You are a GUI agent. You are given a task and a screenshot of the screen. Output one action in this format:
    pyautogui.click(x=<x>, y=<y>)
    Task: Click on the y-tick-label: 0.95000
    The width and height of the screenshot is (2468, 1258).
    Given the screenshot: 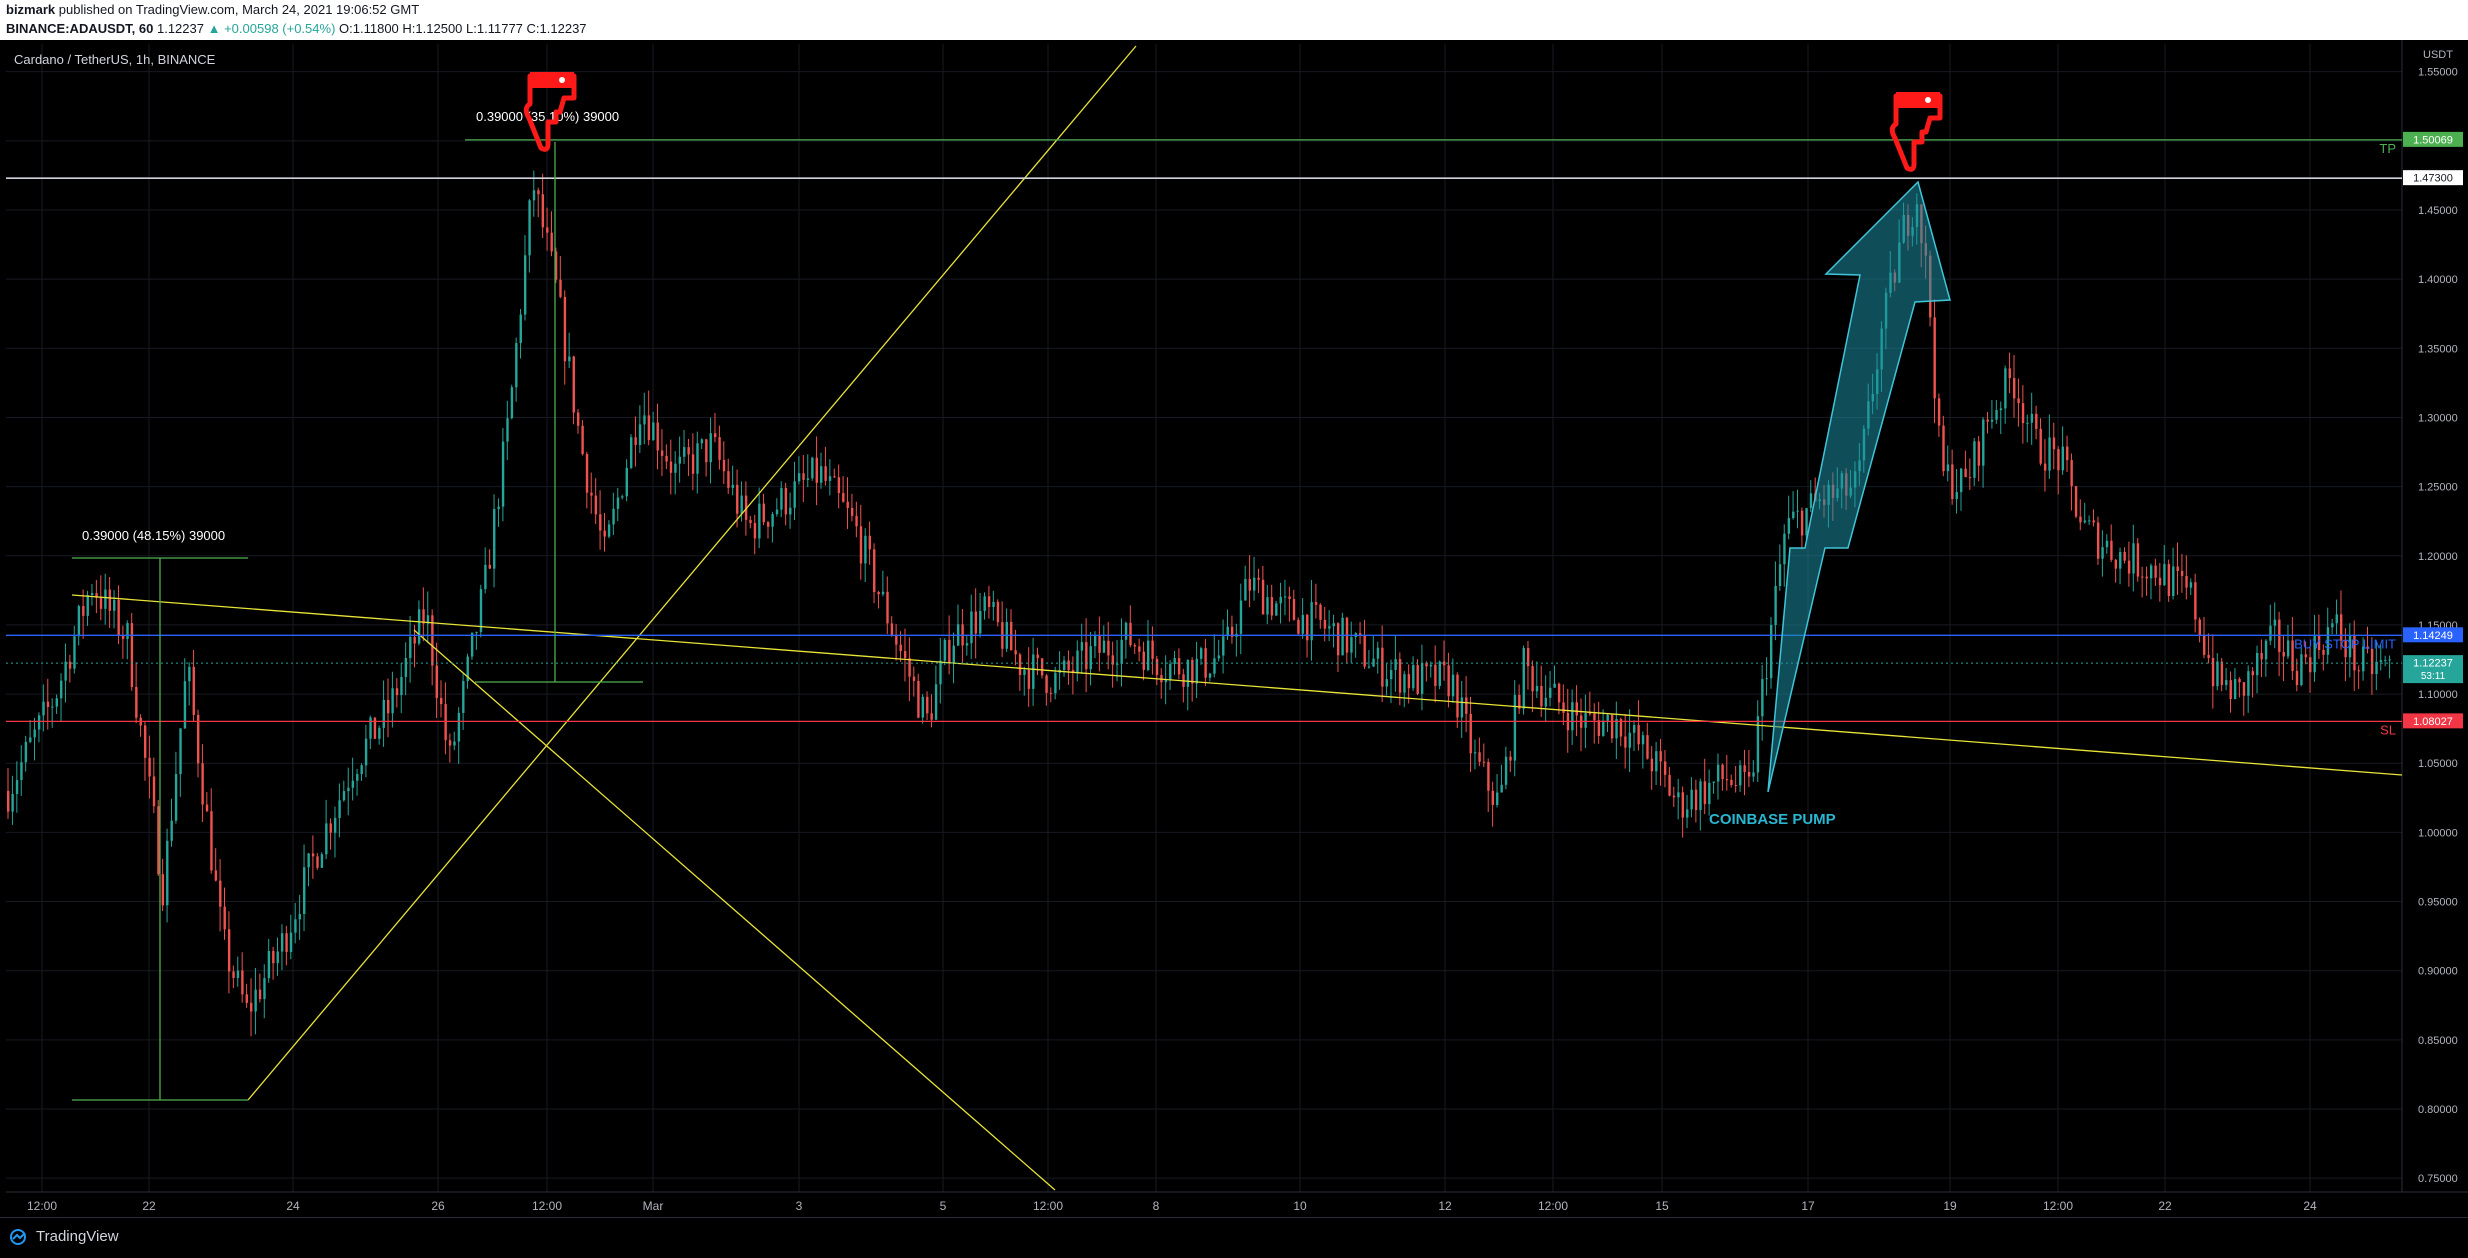 What is the action you would take?
    pyautogui.click(x=2438, y=903)
    